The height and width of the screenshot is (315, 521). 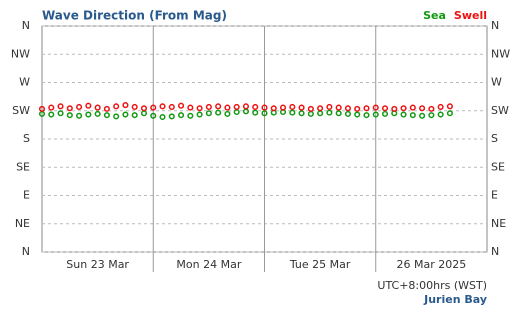 What do you see at coordinates (22, 223) in the screenshot?
I see `y-tick-label: NE` at bounding box center [22, 223].